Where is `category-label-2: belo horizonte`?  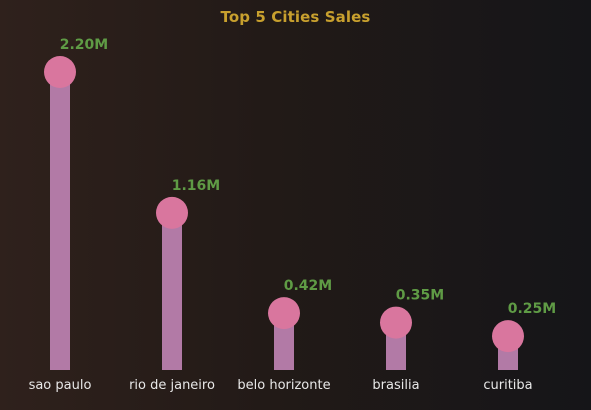
category-label-2: belo horizonte is located at coordinates (283, 385).